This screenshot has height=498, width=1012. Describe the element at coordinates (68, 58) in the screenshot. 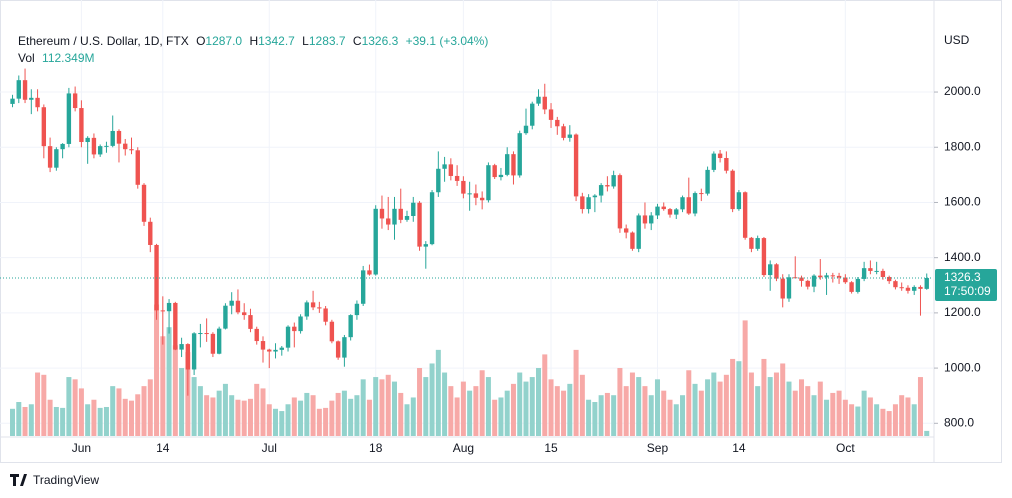

I see `volume-value: 112.349M` at that location.